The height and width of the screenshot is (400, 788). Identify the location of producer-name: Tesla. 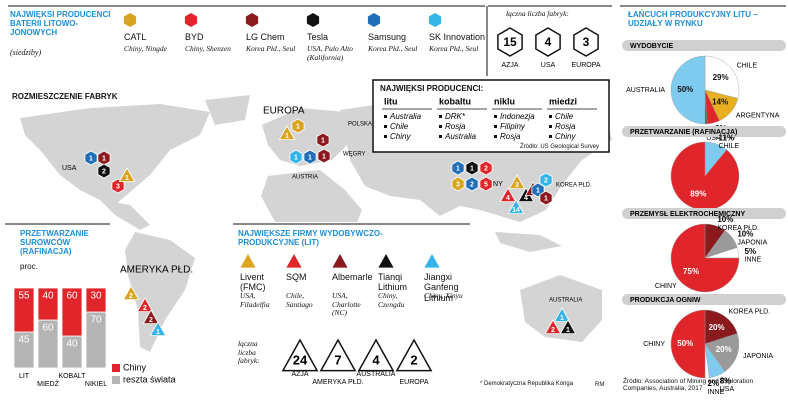
(318, 37).